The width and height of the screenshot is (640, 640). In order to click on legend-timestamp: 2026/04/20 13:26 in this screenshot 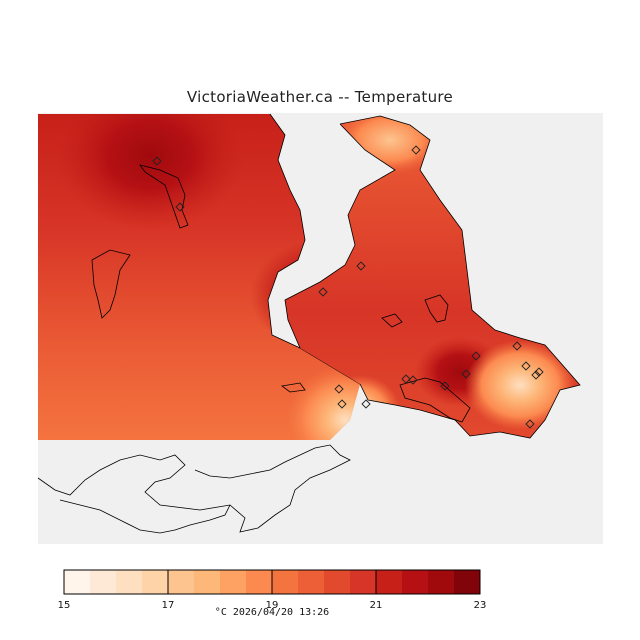, I will do `click(281, 612)`.